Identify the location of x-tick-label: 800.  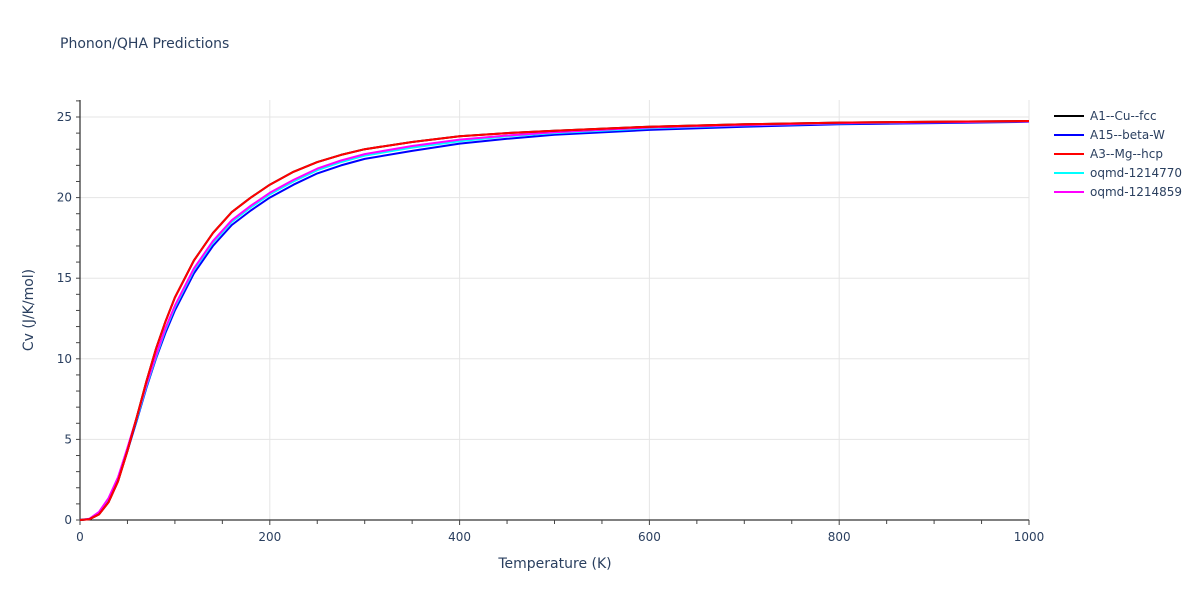
(839, 537).